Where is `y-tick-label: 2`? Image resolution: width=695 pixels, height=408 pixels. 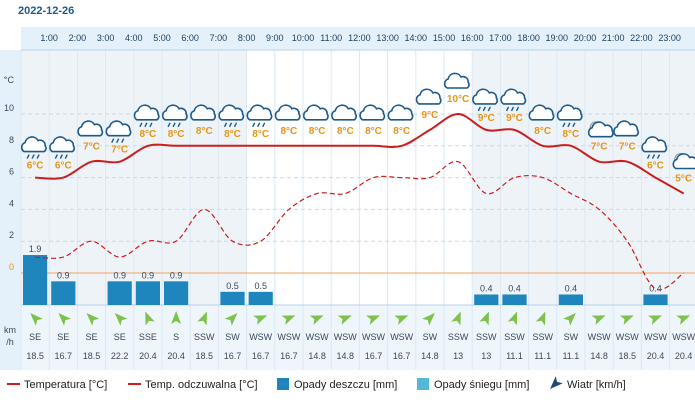
y-tick-label: 2 is located at coordinates (11, 235).